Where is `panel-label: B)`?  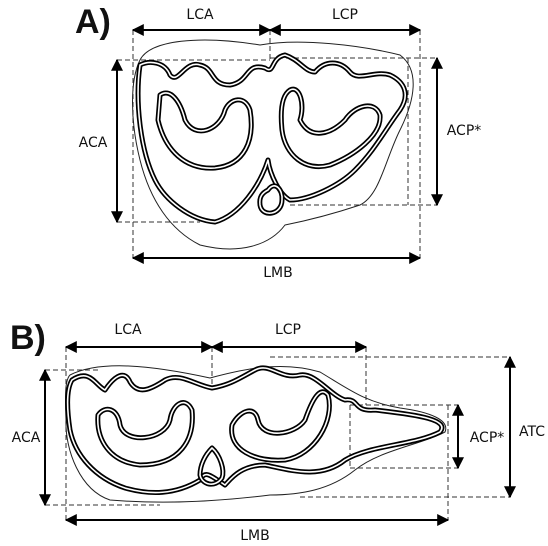
panel-label: B) is located at coordinates (28, 338).